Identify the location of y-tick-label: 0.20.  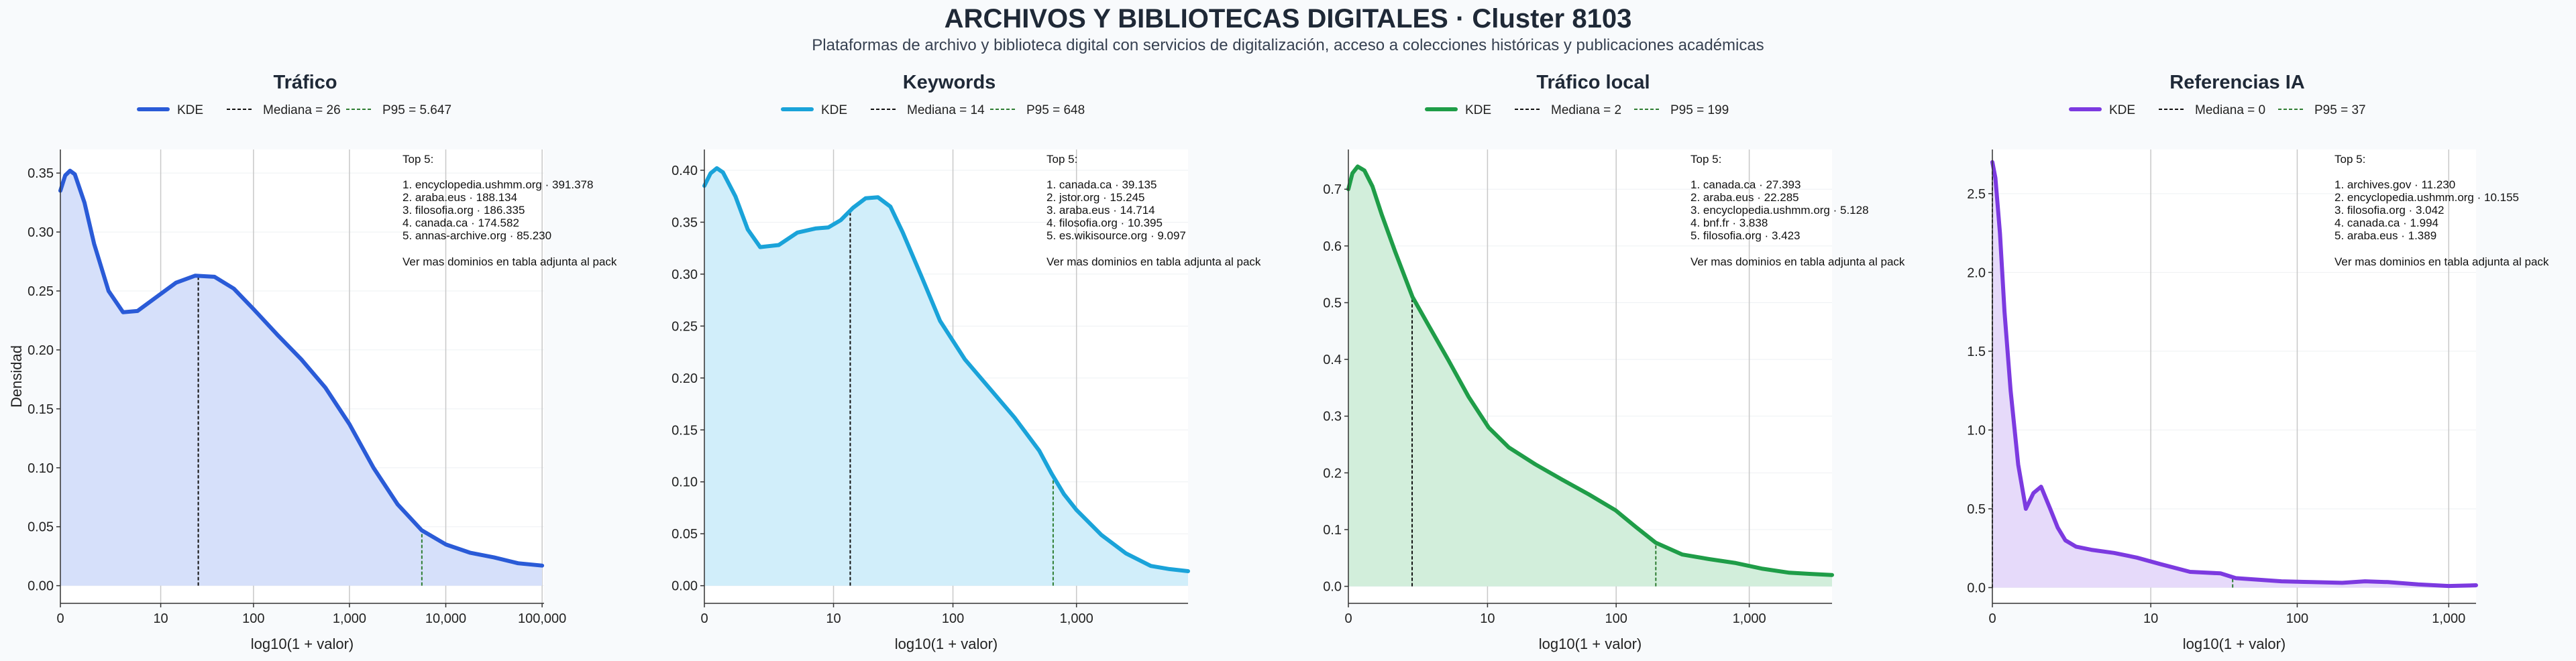
(685, 378).